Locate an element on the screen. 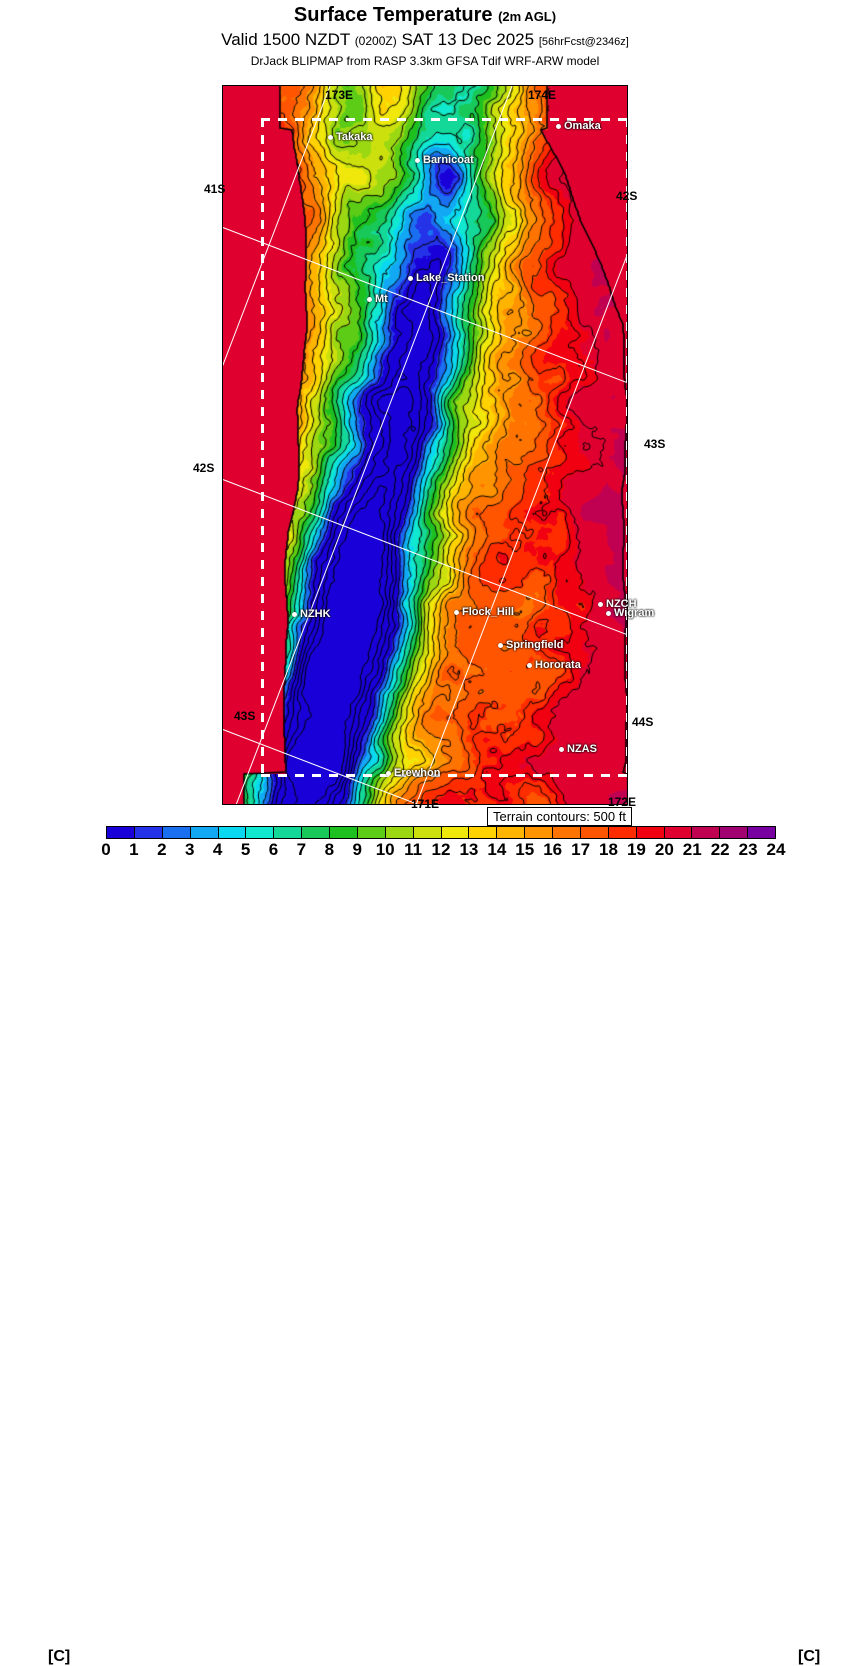 The image size is (850, 1666). colorbar-tick: 12 is located at coordinates (441, 849).